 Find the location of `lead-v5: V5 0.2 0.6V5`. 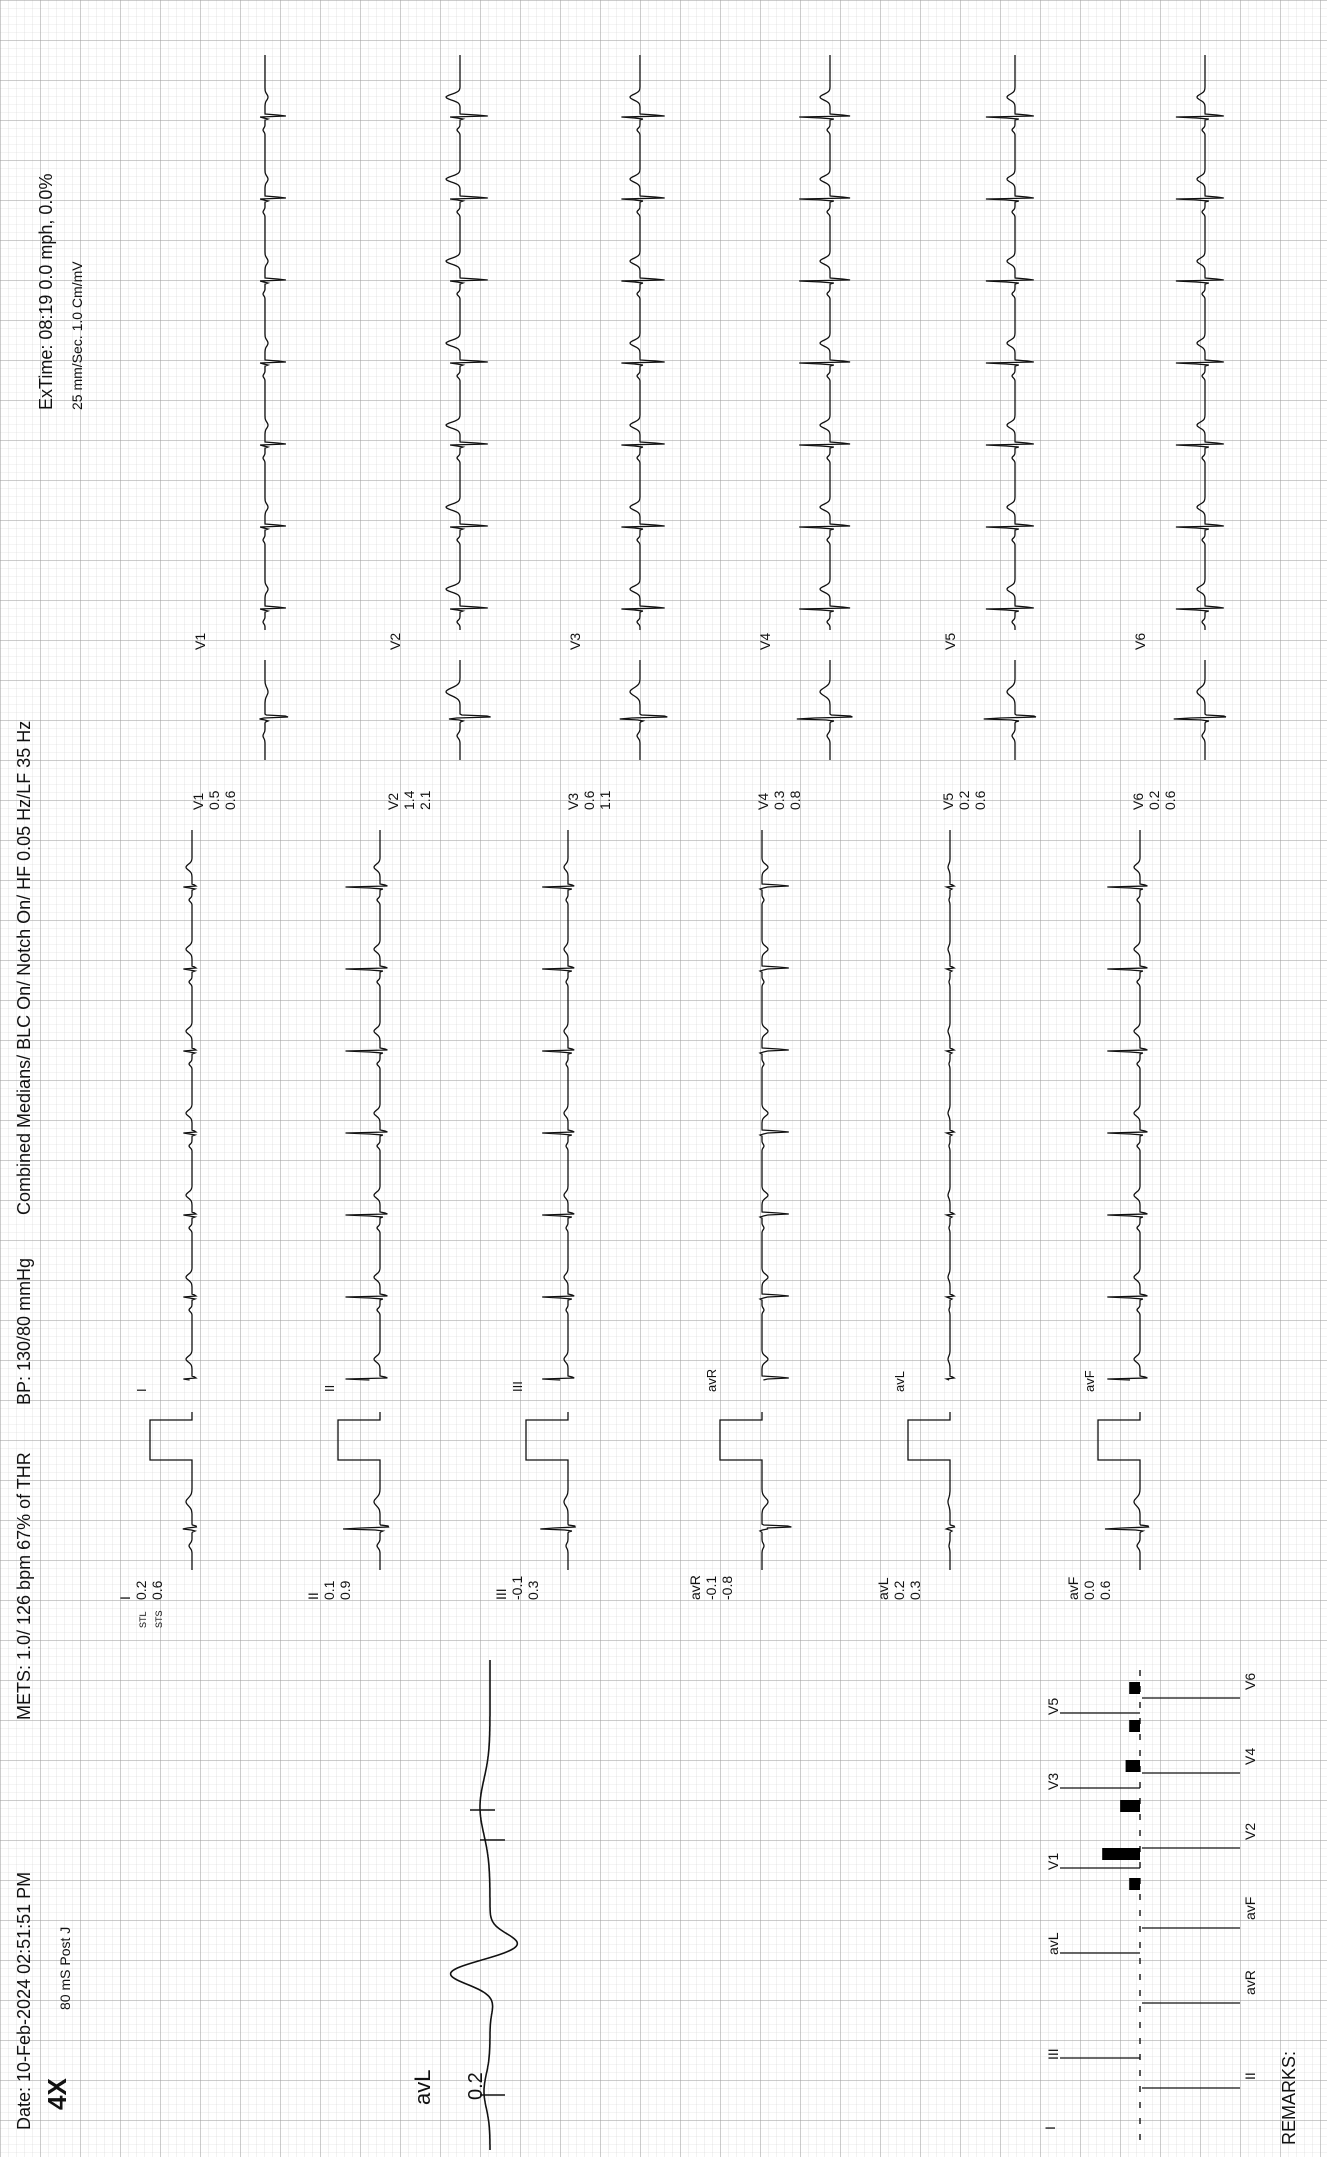

lead-v5: V5 0.2 0.6V5 is located at coordinates (988, 432).